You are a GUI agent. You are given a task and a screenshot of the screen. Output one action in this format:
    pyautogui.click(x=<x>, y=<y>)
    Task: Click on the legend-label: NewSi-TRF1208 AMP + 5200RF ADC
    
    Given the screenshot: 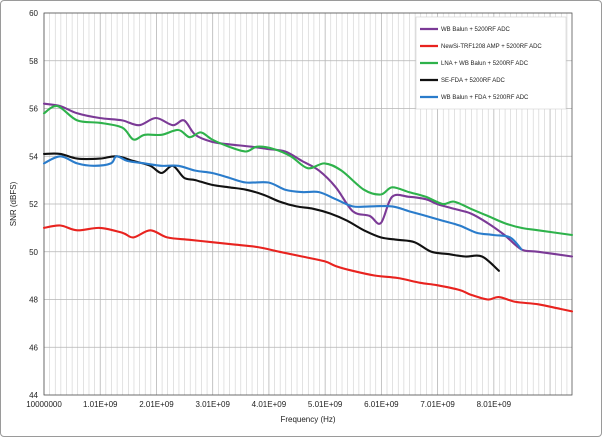 What is the action you would take?
    pyautogui.click(x=491, y=47)
    